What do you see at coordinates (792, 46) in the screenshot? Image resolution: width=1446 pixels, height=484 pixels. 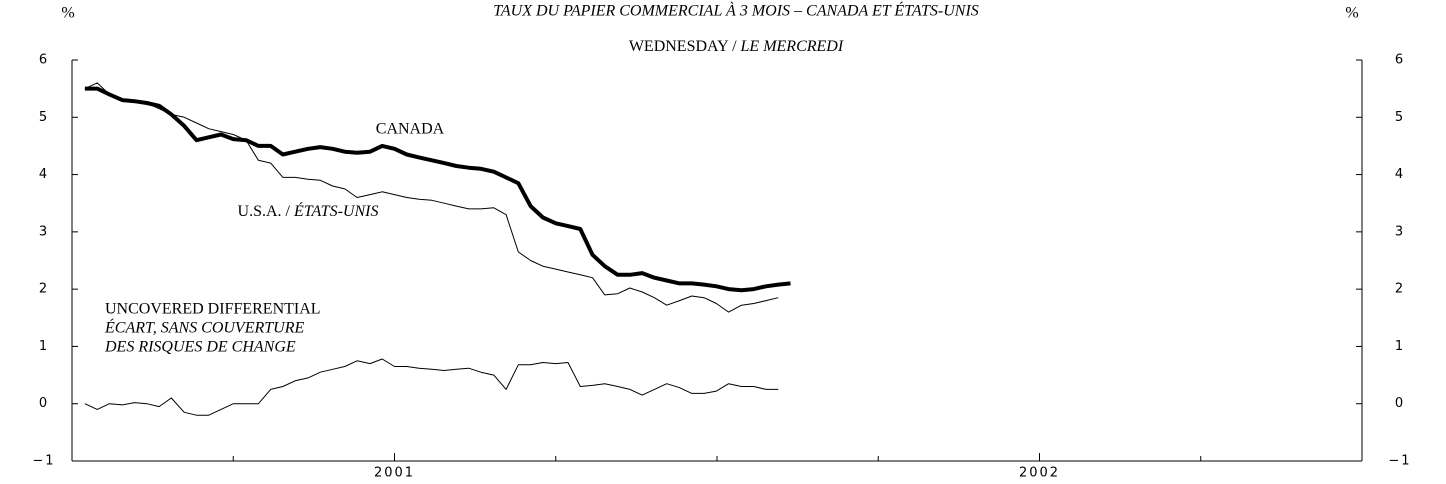 I see `subtitle-fr: LE MERCREDI` at bounding box center [792, 46].